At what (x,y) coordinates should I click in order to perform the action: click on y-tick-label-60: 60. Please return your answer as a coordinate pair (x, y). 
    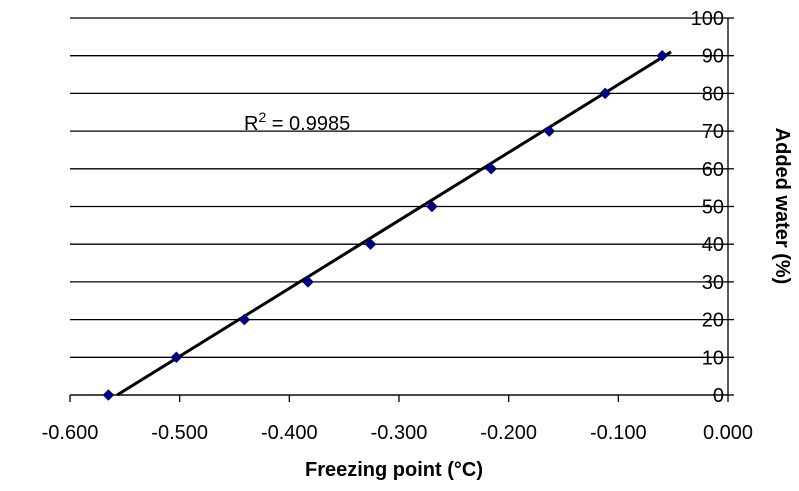
    Looking at the image, I should click on (713, 170).